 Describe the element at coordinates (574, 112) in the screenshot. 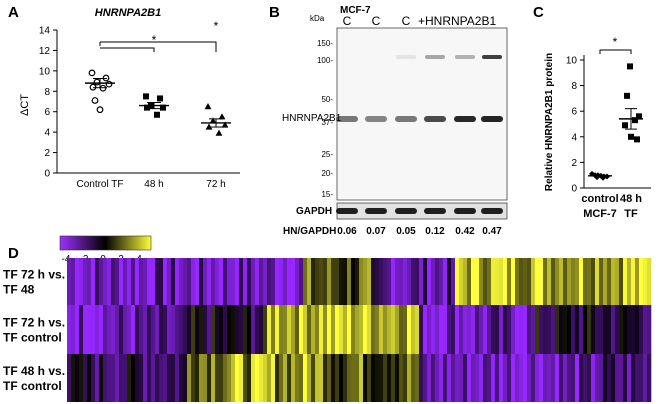

I see `c-ytick-label: 6` at that location.